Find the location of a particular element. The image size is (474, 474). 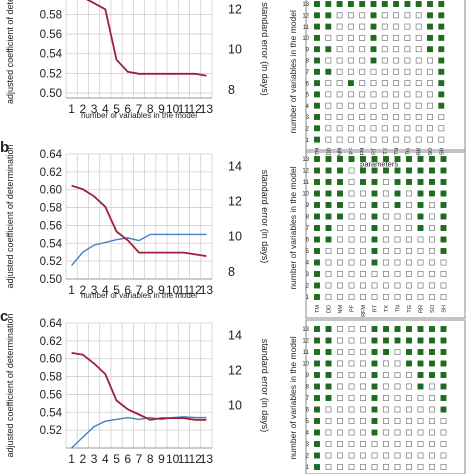

y-tick-label: 0.62 is located at coordinates (51, 342).